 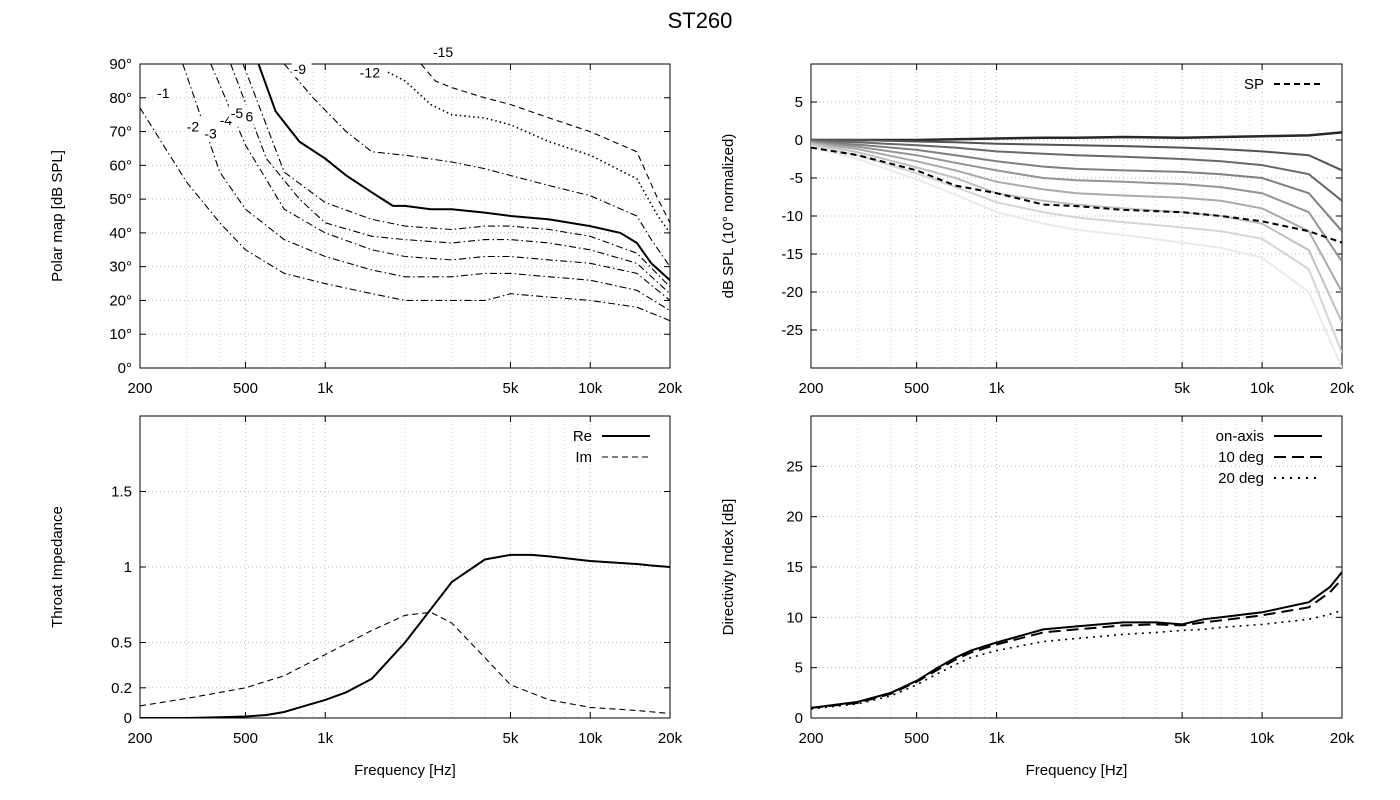 I want to click on contour-label: -2, so click(x=193, y=127).